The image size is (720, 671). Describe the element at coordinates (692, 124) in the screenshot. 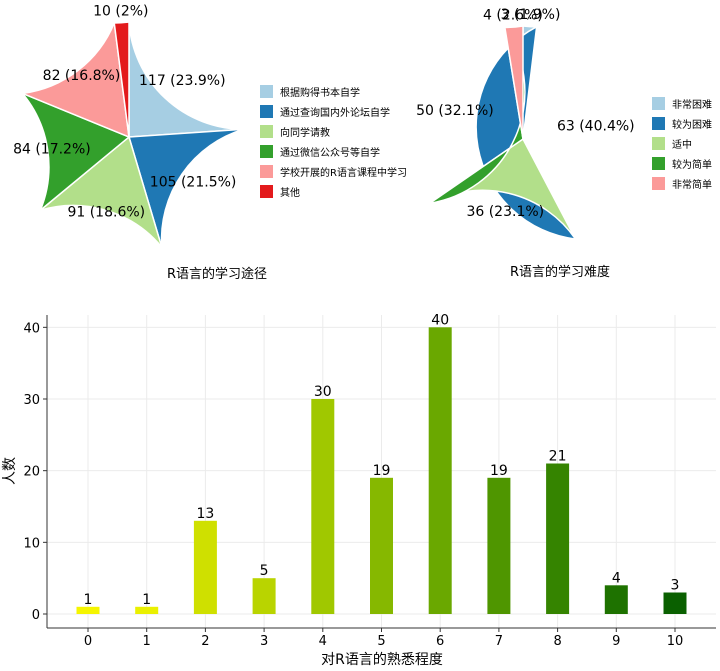

I see `legend-label: 较为困难` at that location.